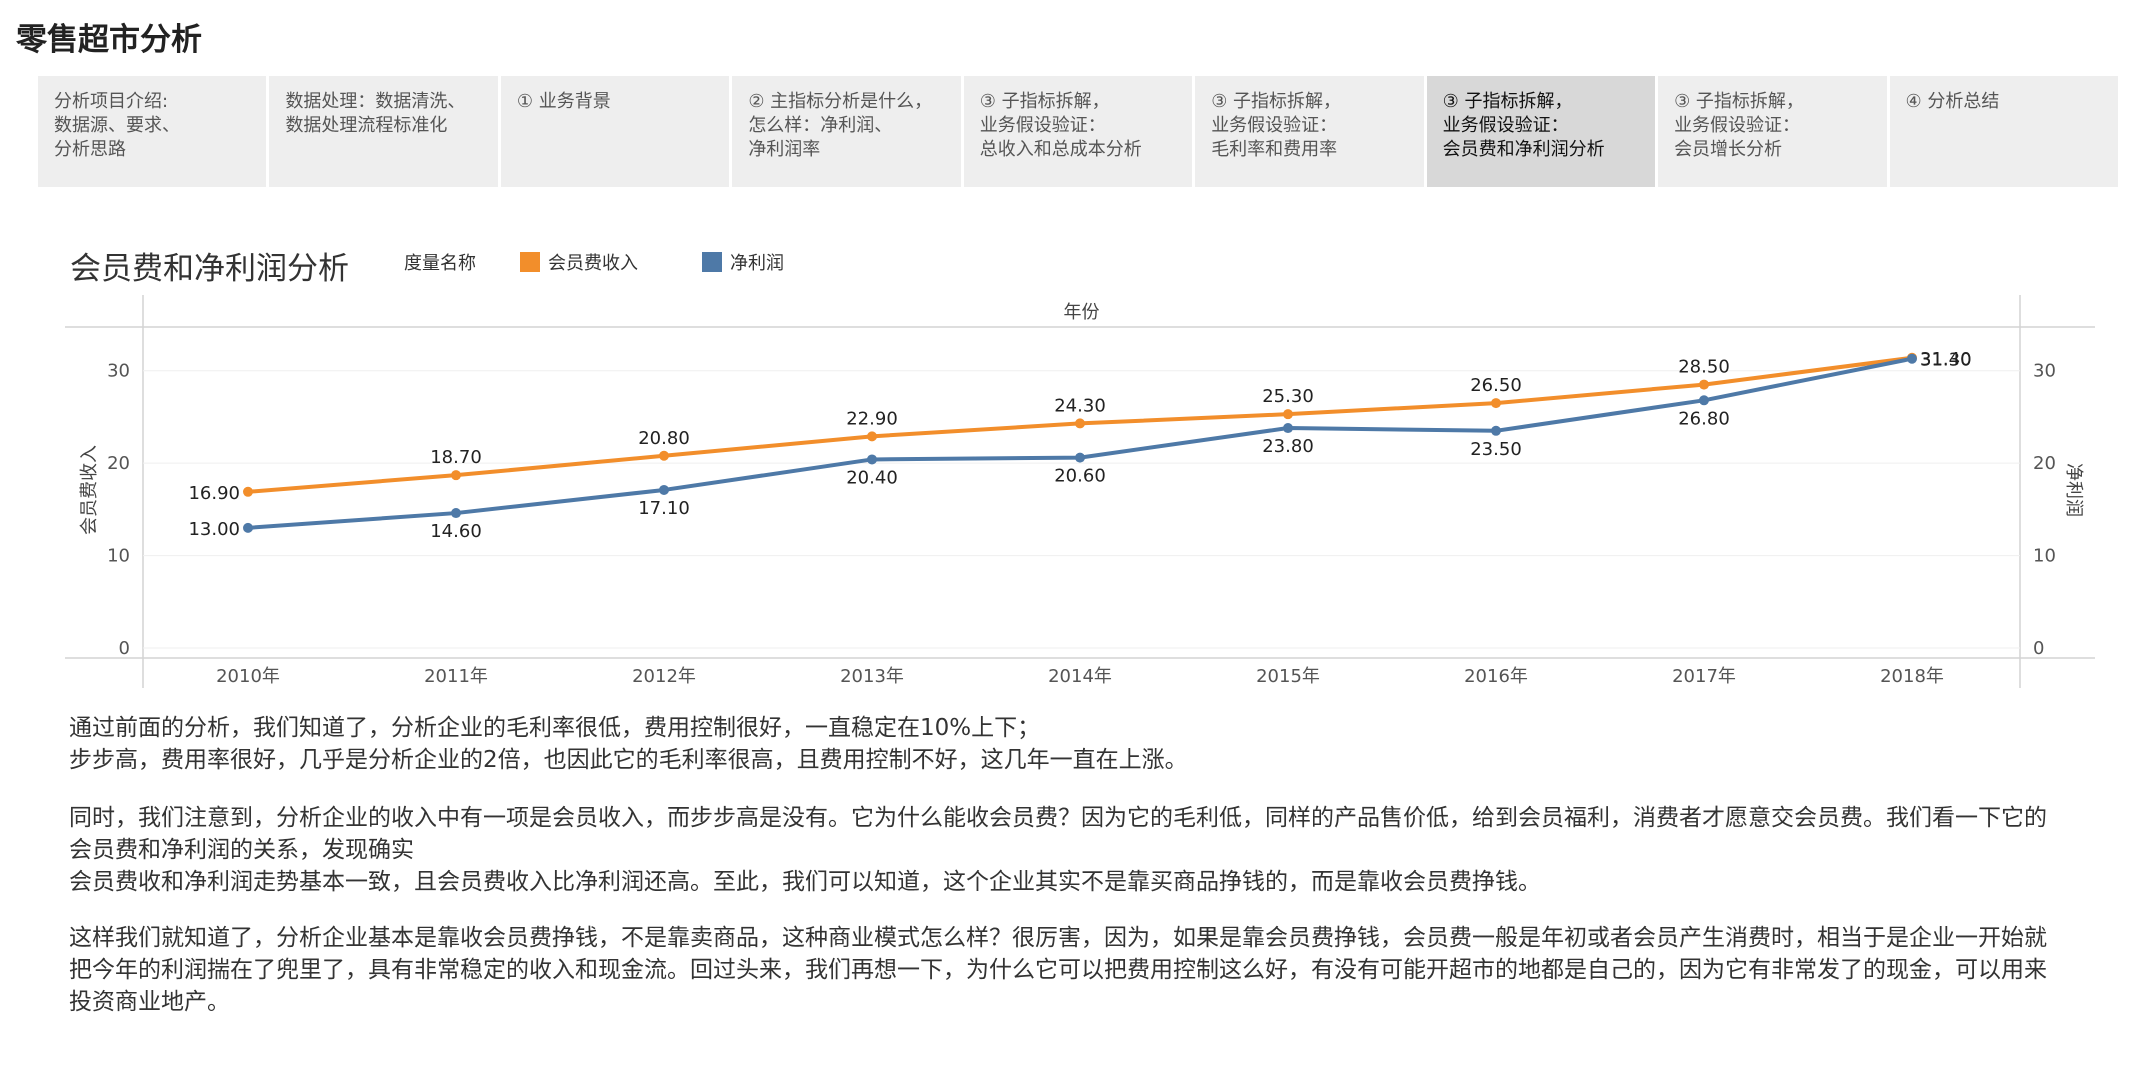 This screenshot has width=2133, height=1080. What do you see at coordinates (118, 463) in the screenshot?
I see `y-left-tick-label: 20` at bounding box center [118, 463].